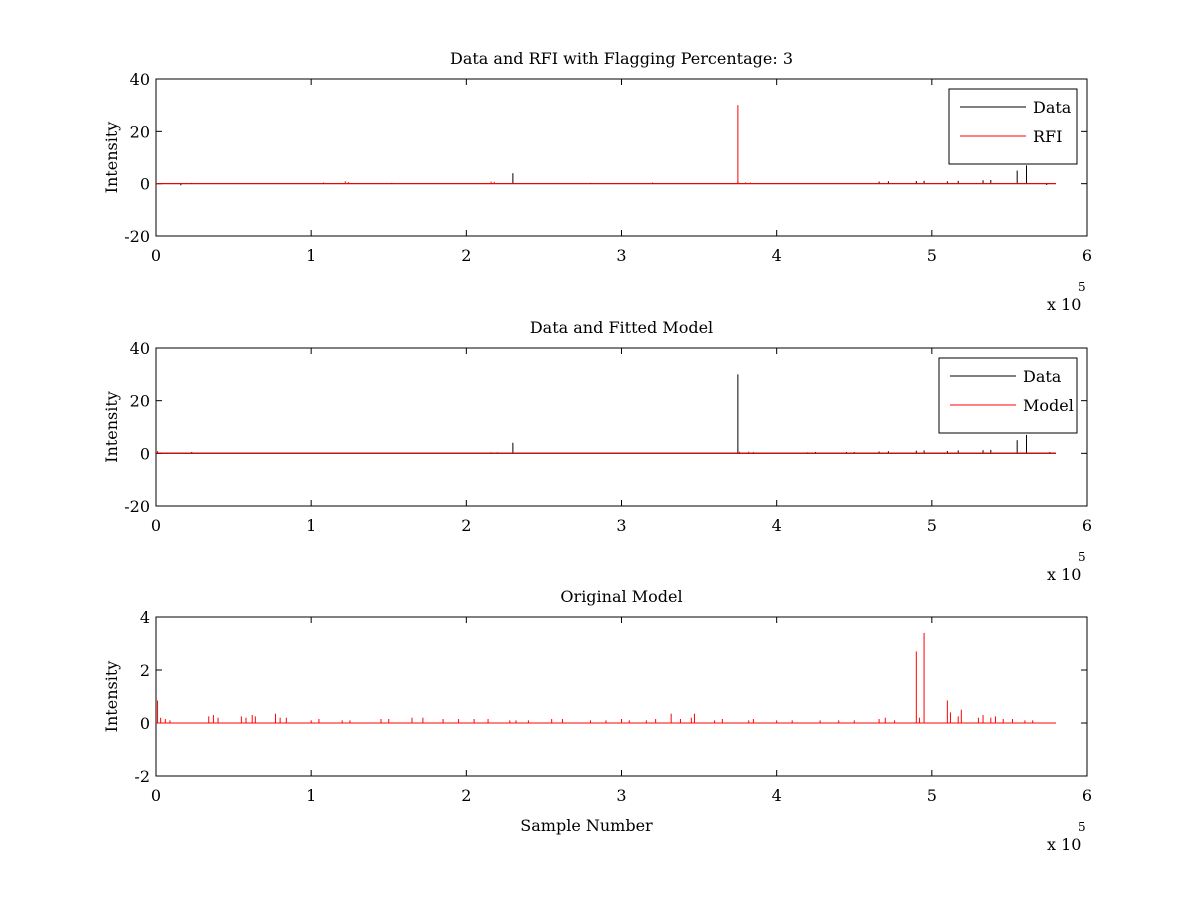 The image size is (1200, 900). What do you see at coordinates (142, 776) in the screenshot?
I see `y-tick-label: -2` at bounding box center [142, 776].